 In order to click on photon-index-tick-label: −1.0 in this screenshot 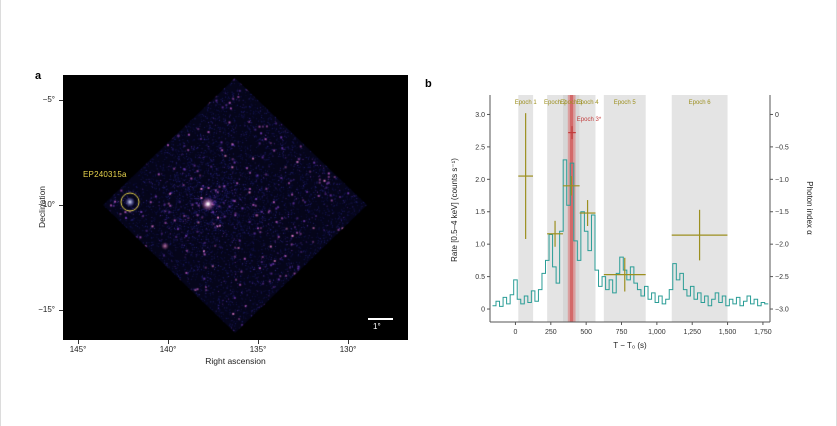, I will do `click(782, 180)`.